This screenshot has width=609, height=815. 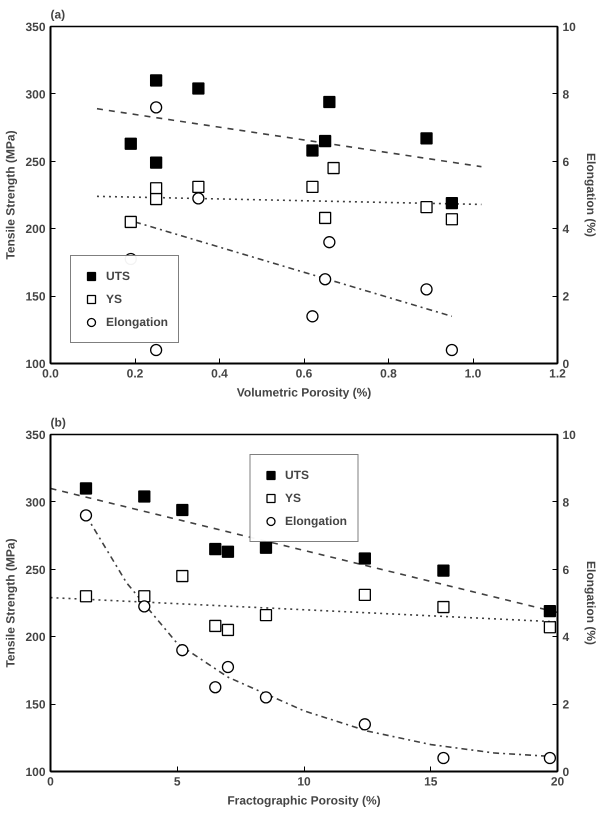 What do you see at coordinates (51, 373) in the screenshot?
I see `x-tick-label: 0.0` at bounding box center [51, 373].